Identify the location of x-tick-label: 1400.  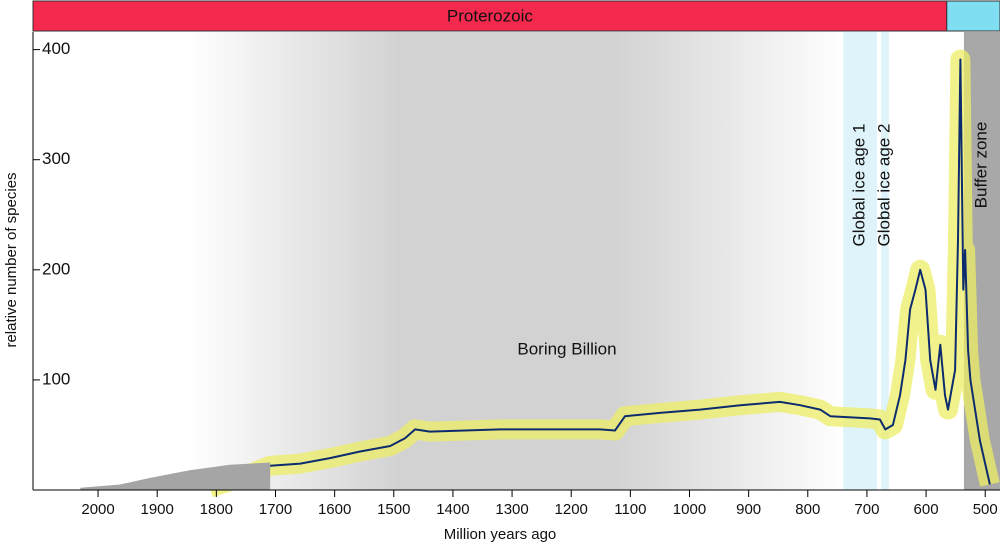
(452, 509).